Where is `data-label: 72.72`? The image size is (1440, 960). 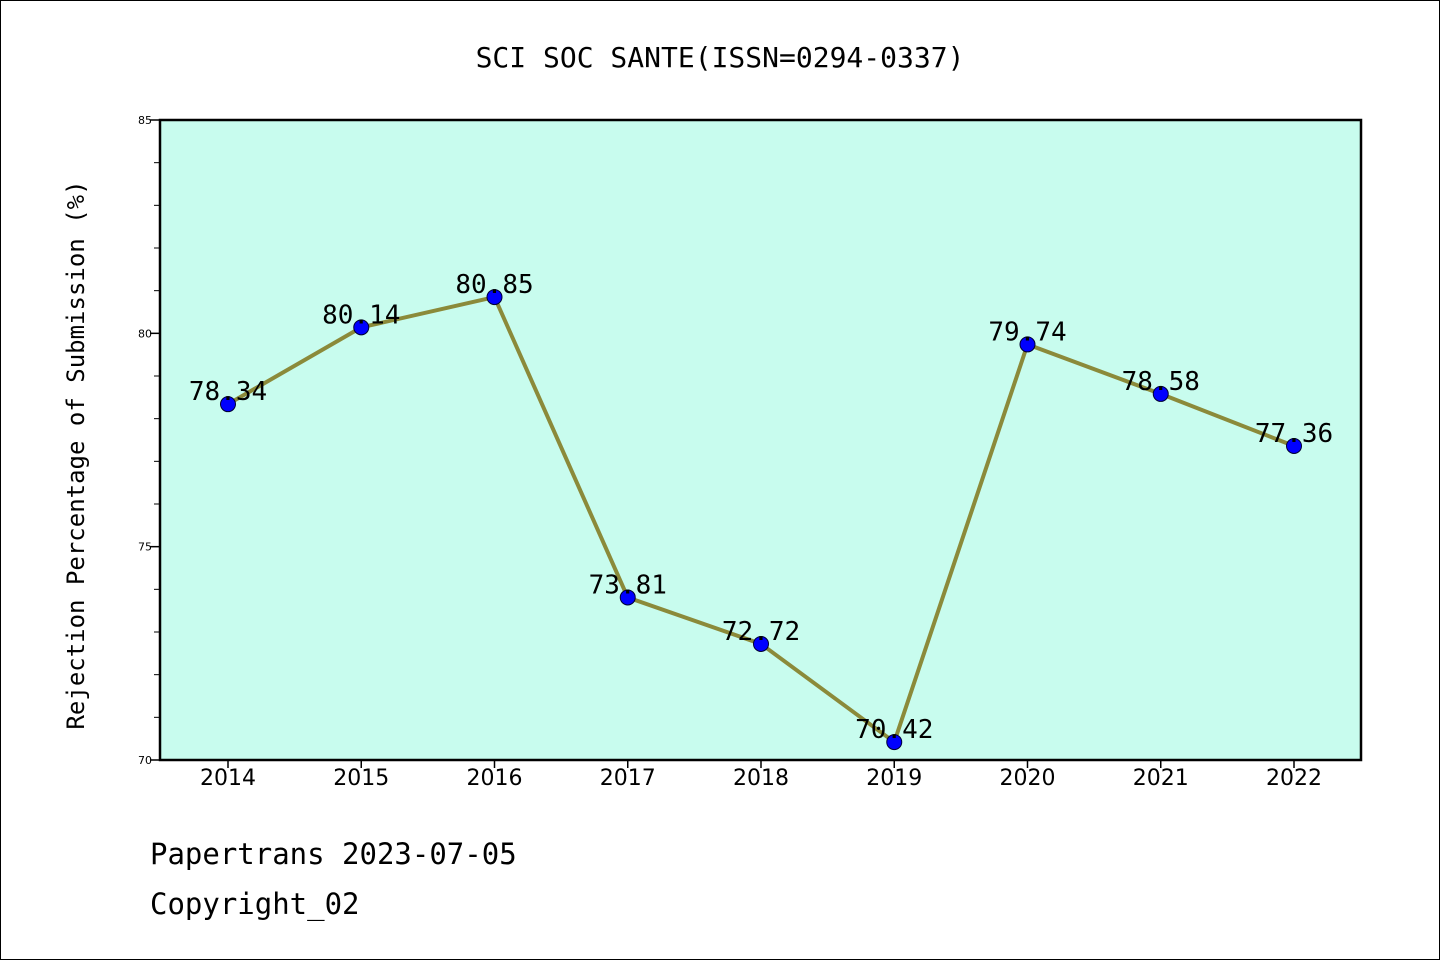
data-label: 72.72 is located at coordinates (761, 632).